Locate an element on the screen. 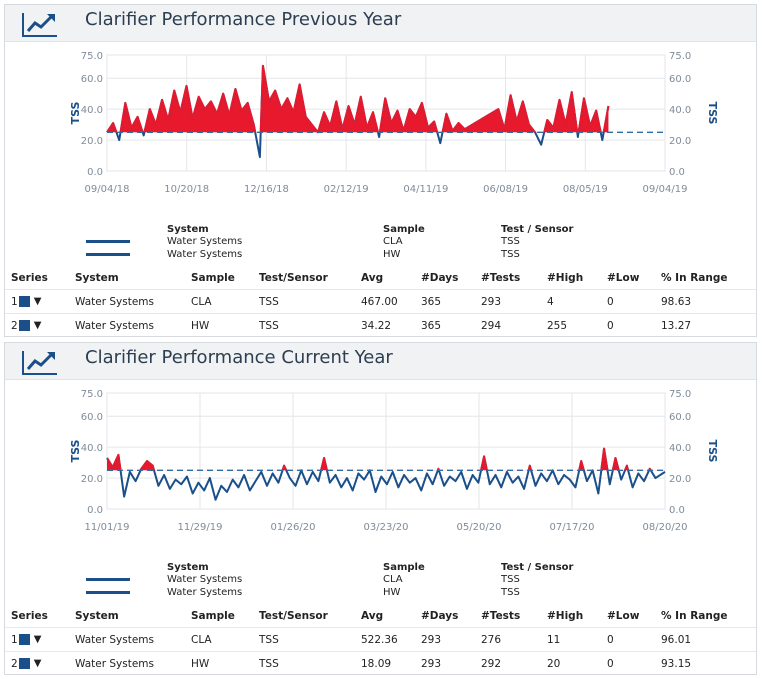 The width and height of the screenshot is (763, 679). x-tick-label: 05/20/20 is located at coordinates (479, 527).